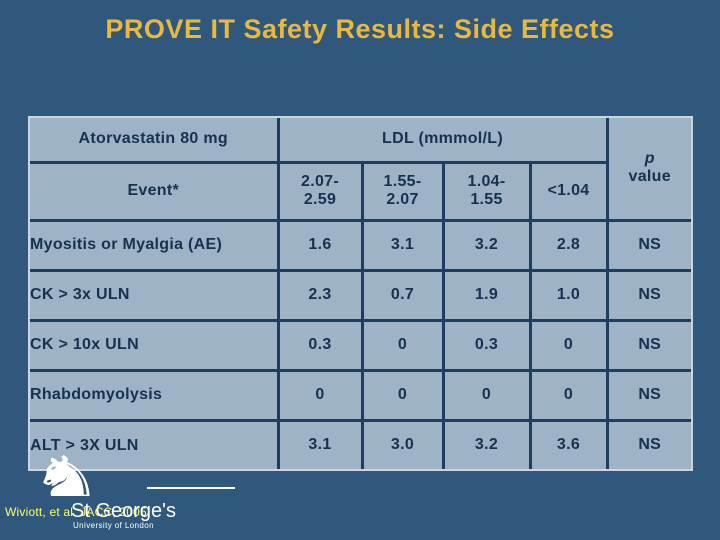 The image size is (720, 540). I want to click on header-ldl-group: LDL (mmmol/L), so click(442, 141).